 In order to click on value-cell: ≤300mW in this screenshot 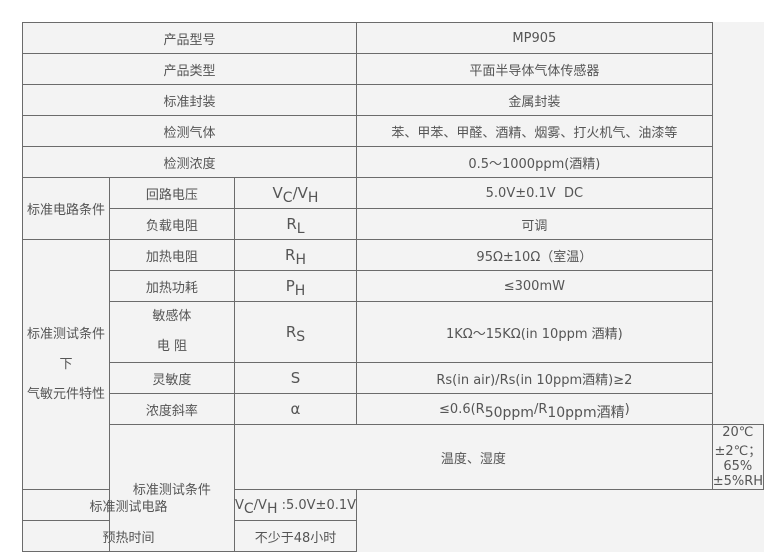, I will do `click(534, 286)`.